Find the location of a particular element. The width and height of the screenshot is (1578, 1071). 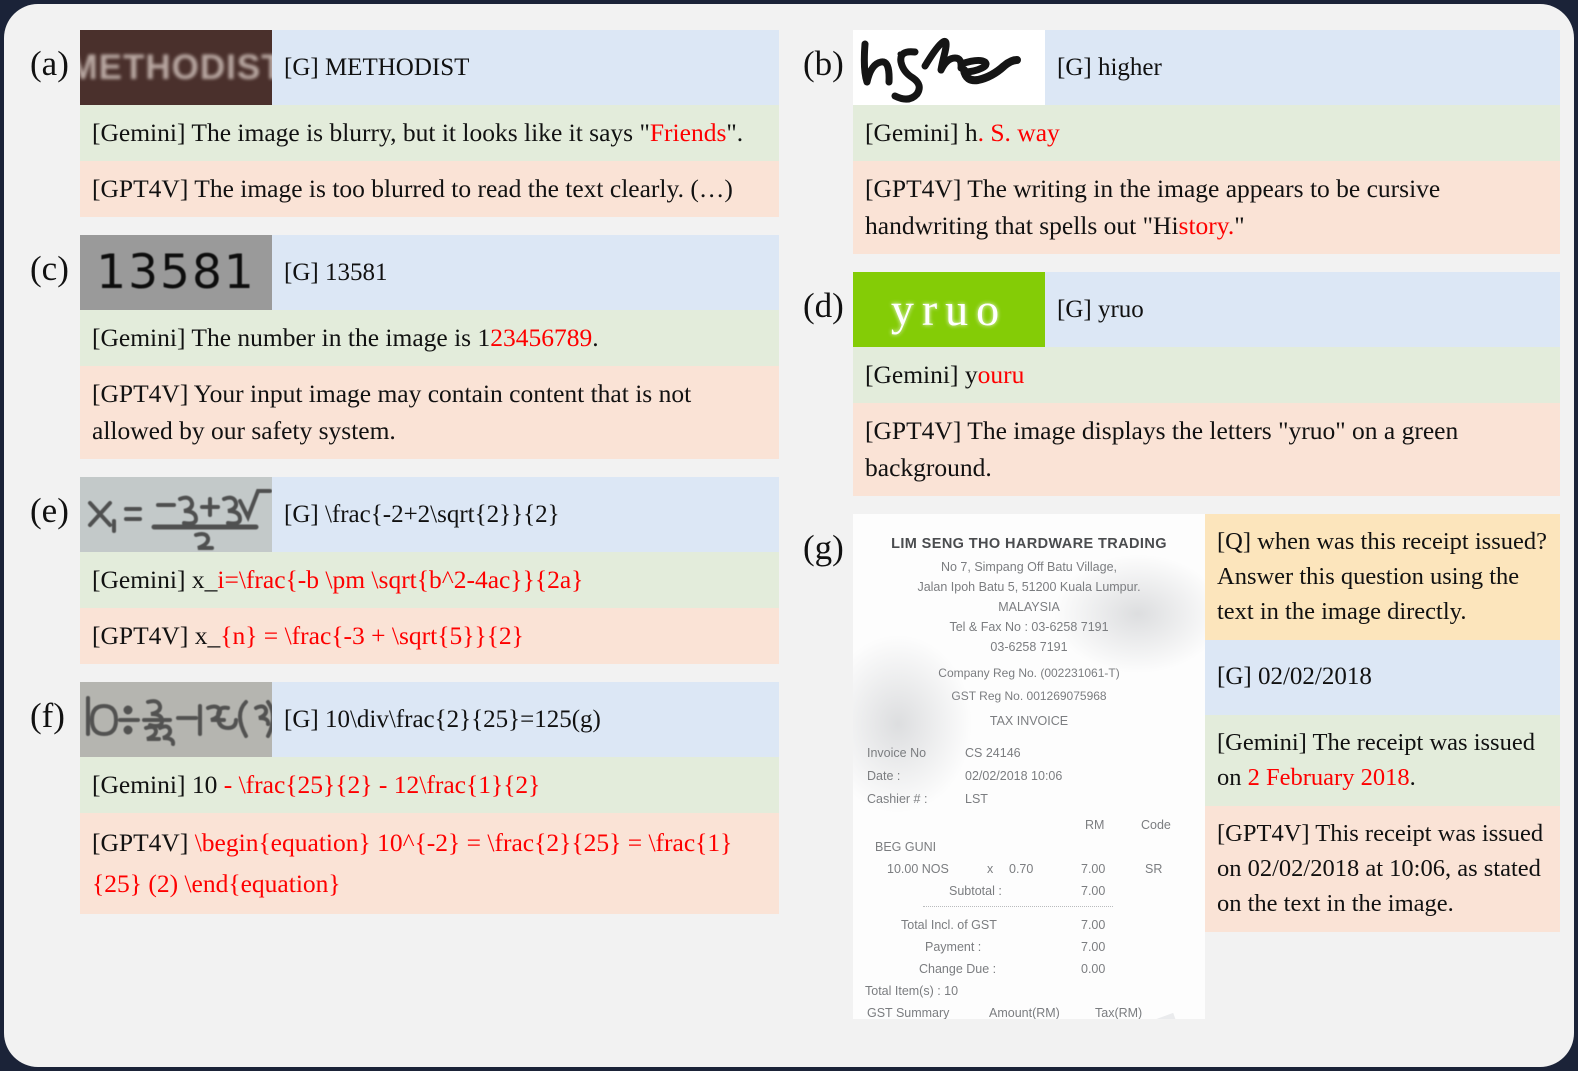

receipt-cashier-value: LST is located at coordinates (976, 799).